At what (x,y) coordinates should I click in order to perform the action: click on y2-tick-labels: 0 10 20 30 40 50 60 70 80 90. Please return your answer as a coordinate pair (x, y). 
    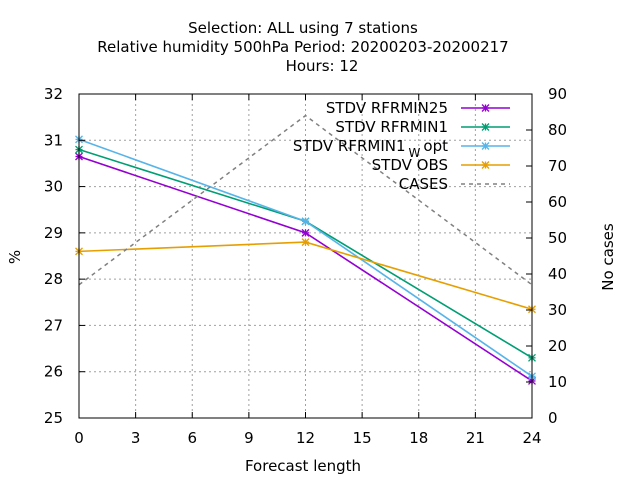
    Looking at the image, I should click on (557, 256).